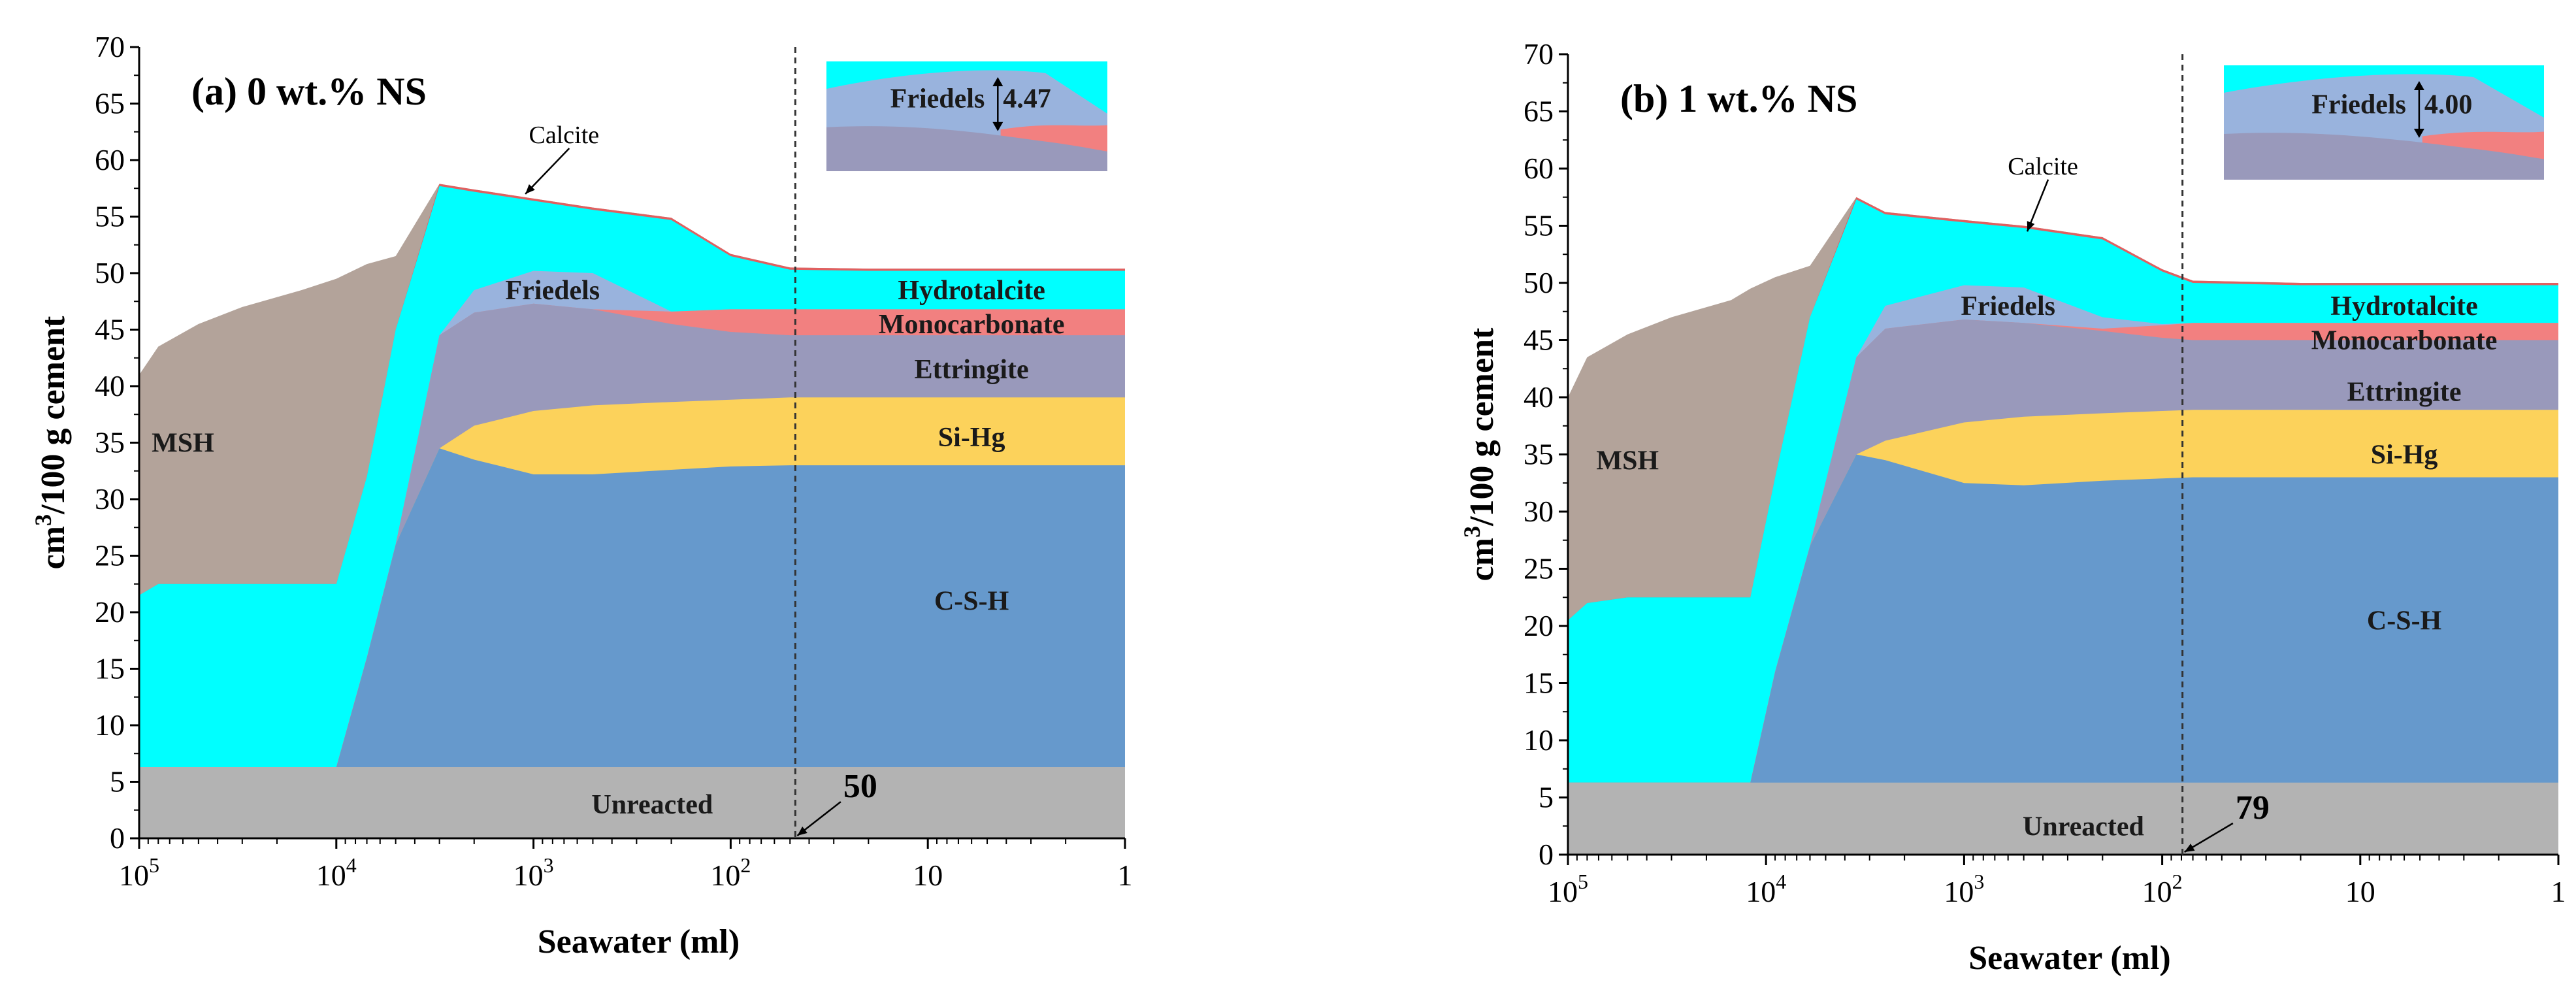 This screenshot has width=2576, height=1001. I want to click on area-unreacted, so click(632, 802).